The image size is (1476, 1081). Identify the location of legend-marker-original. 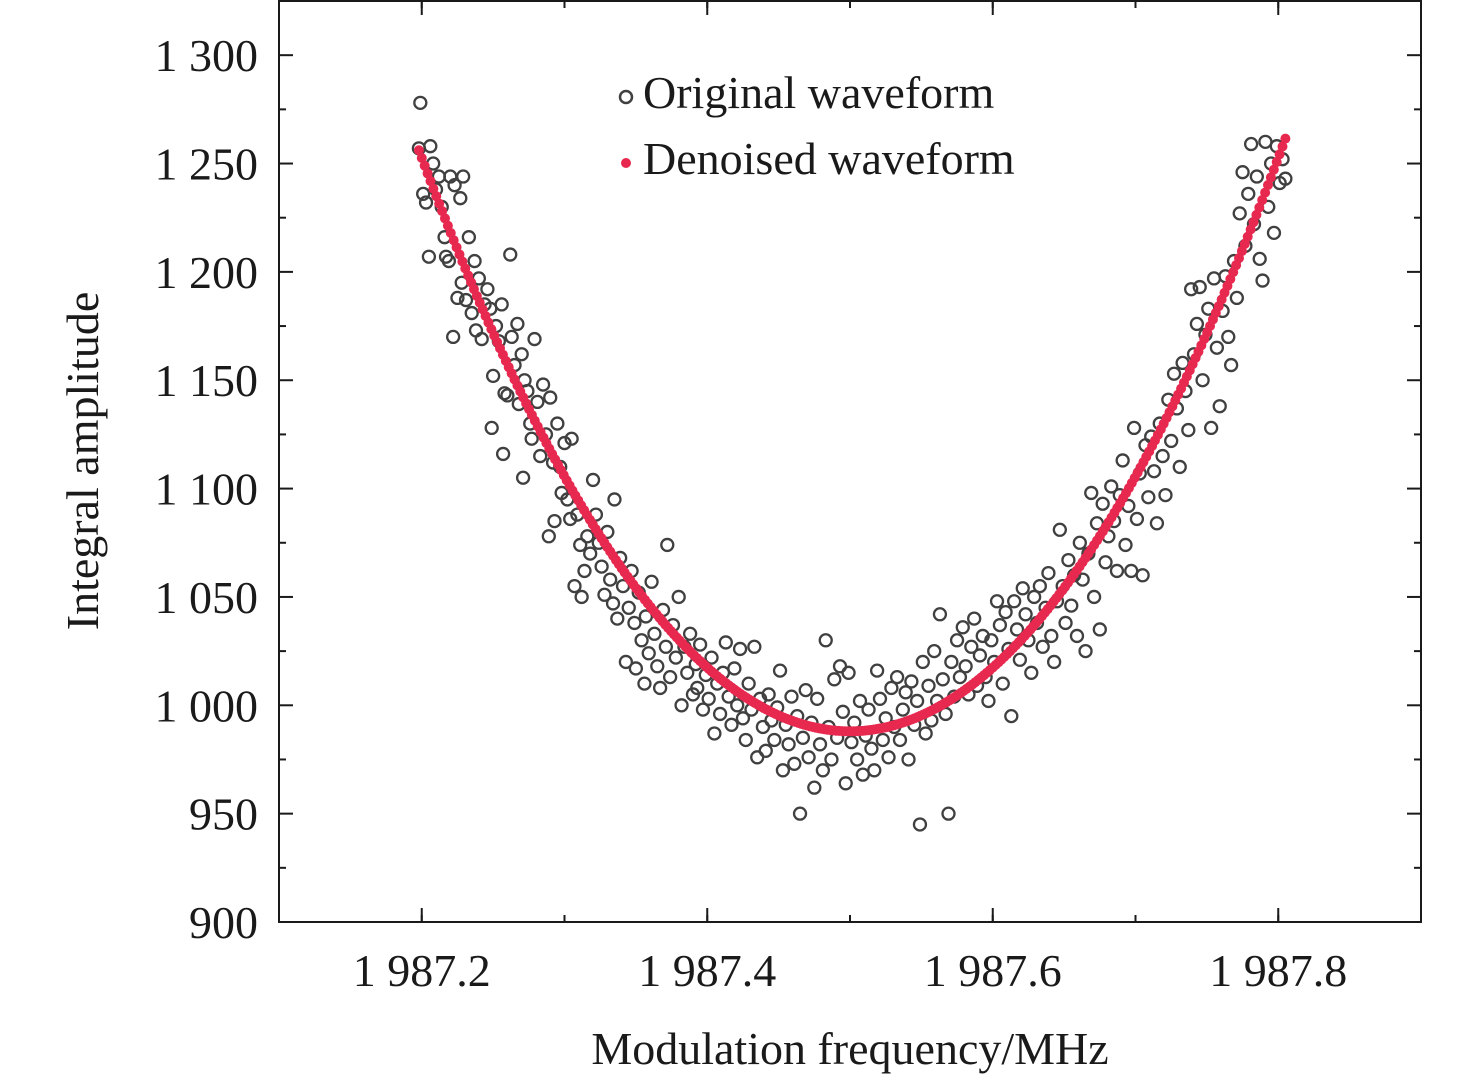
(626, 97).